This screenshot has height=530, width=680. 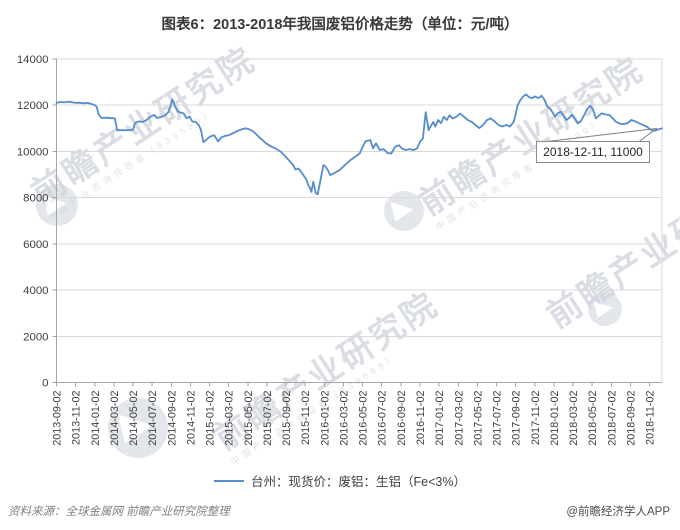 I want to click on x-tick-label: 2016-05-02, so click(x=364, y=418).